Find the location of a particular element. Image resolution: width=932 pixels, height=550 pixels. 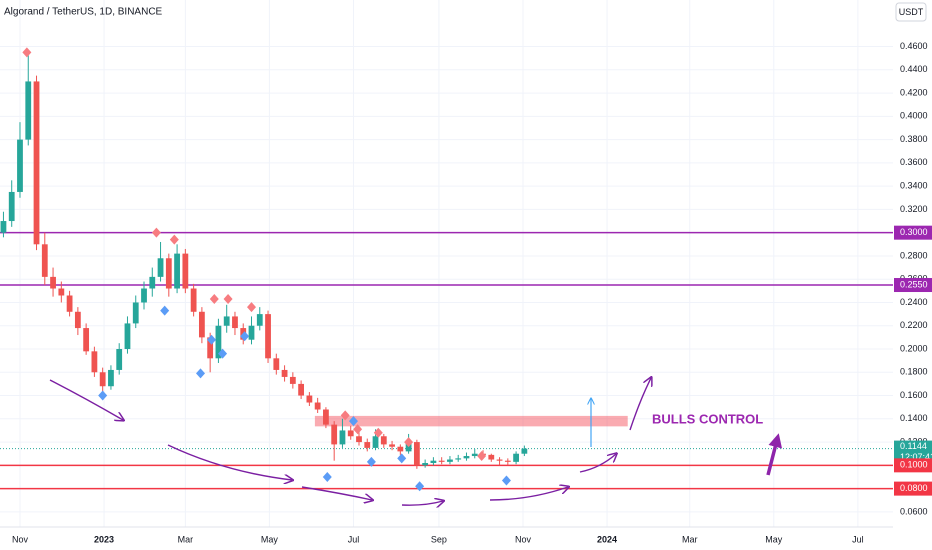

level-label: 0.3000 is located at coordinates (914, 232).